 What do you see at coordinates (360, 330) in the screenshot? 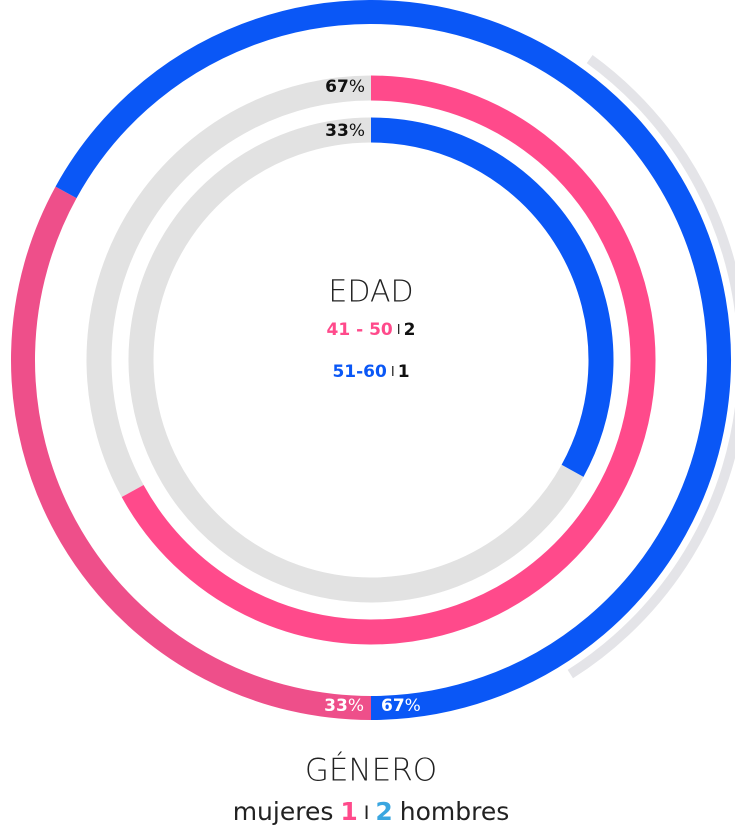
I see `legend-name: 41 - 50` at bounding box center [360, 330].